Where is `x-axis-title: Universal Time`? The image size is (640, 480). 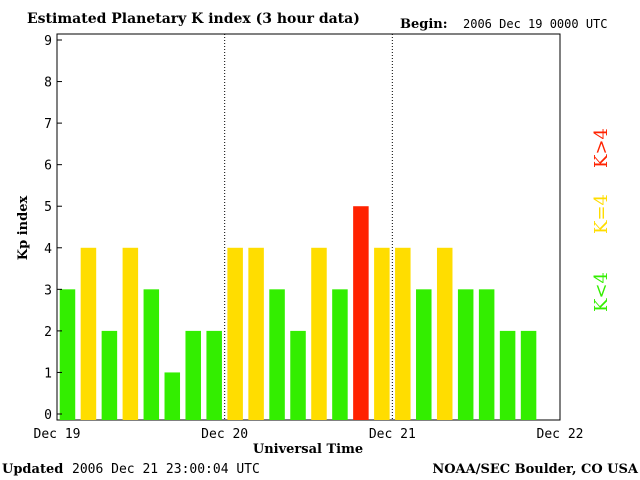 x-axis-title: Universal Time is located at coordinates (308, 449).